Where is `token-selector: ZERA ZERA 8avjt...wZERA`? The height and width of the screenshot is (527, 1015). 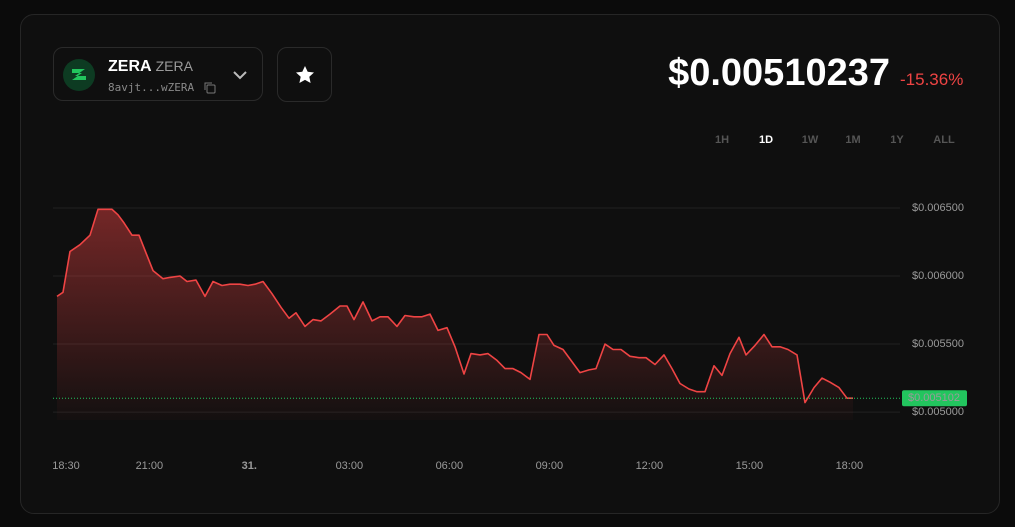
token-selector: ZERA ZERA 8avjt...wZERA is located at coordinates (158, 74).